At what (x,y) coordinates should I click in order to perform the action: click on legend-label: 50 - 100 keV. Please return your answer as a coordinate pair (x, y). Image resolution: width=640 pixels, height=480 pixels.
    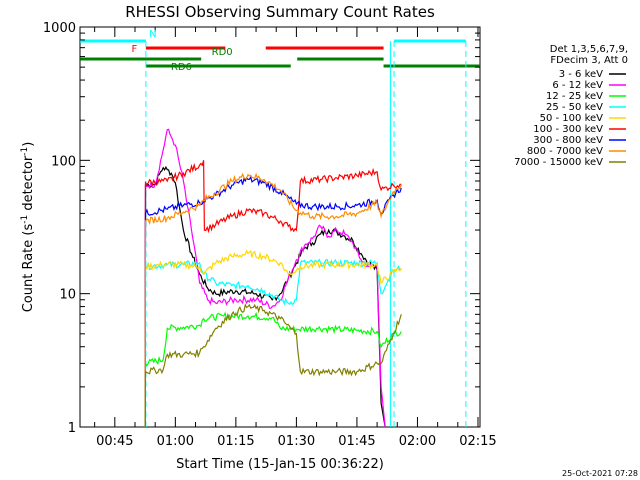
    Looking at the image, I should click on (572, 118).